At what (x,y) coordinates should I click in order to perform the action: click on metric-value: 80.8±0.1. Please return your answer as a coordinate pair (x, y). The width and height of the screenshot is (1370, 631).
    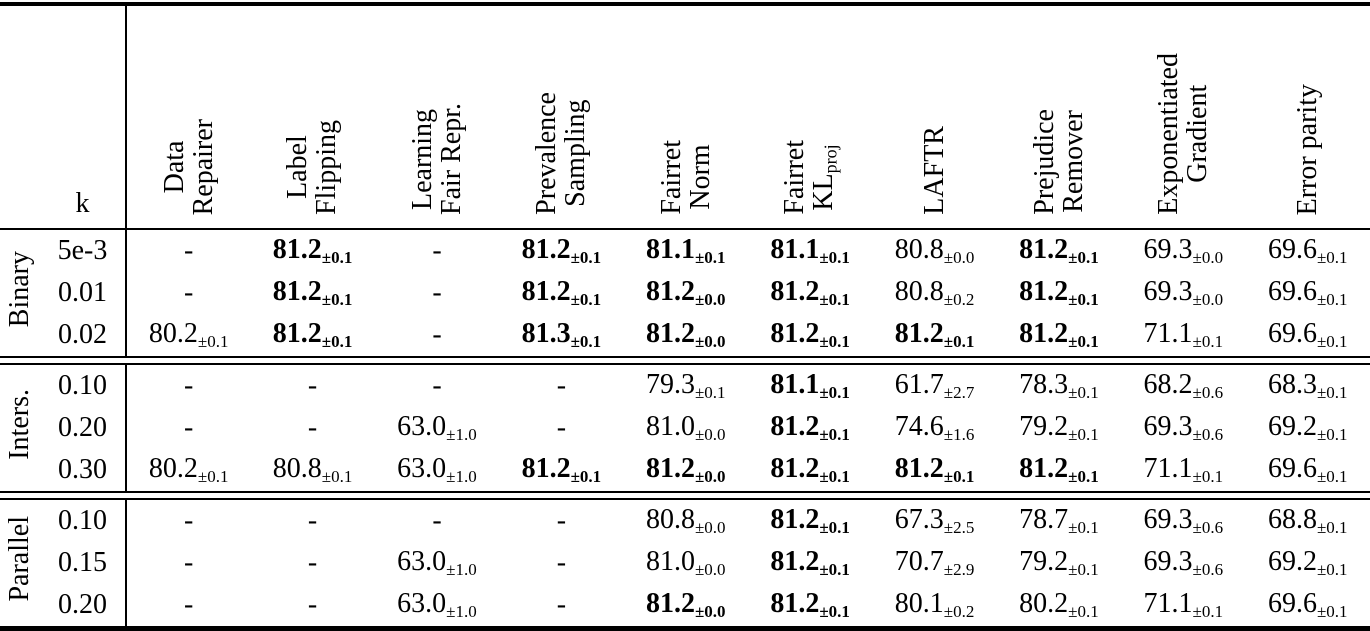
    Looking at the image, I should click on (312, 469).